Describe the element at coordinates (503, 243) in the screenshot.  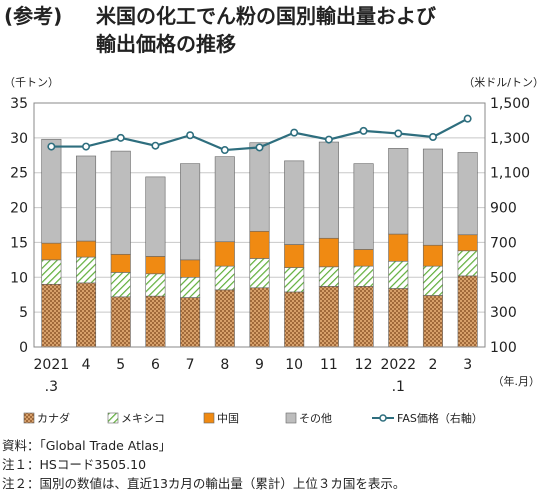
I see `y2-tick-label: 700` at that location.